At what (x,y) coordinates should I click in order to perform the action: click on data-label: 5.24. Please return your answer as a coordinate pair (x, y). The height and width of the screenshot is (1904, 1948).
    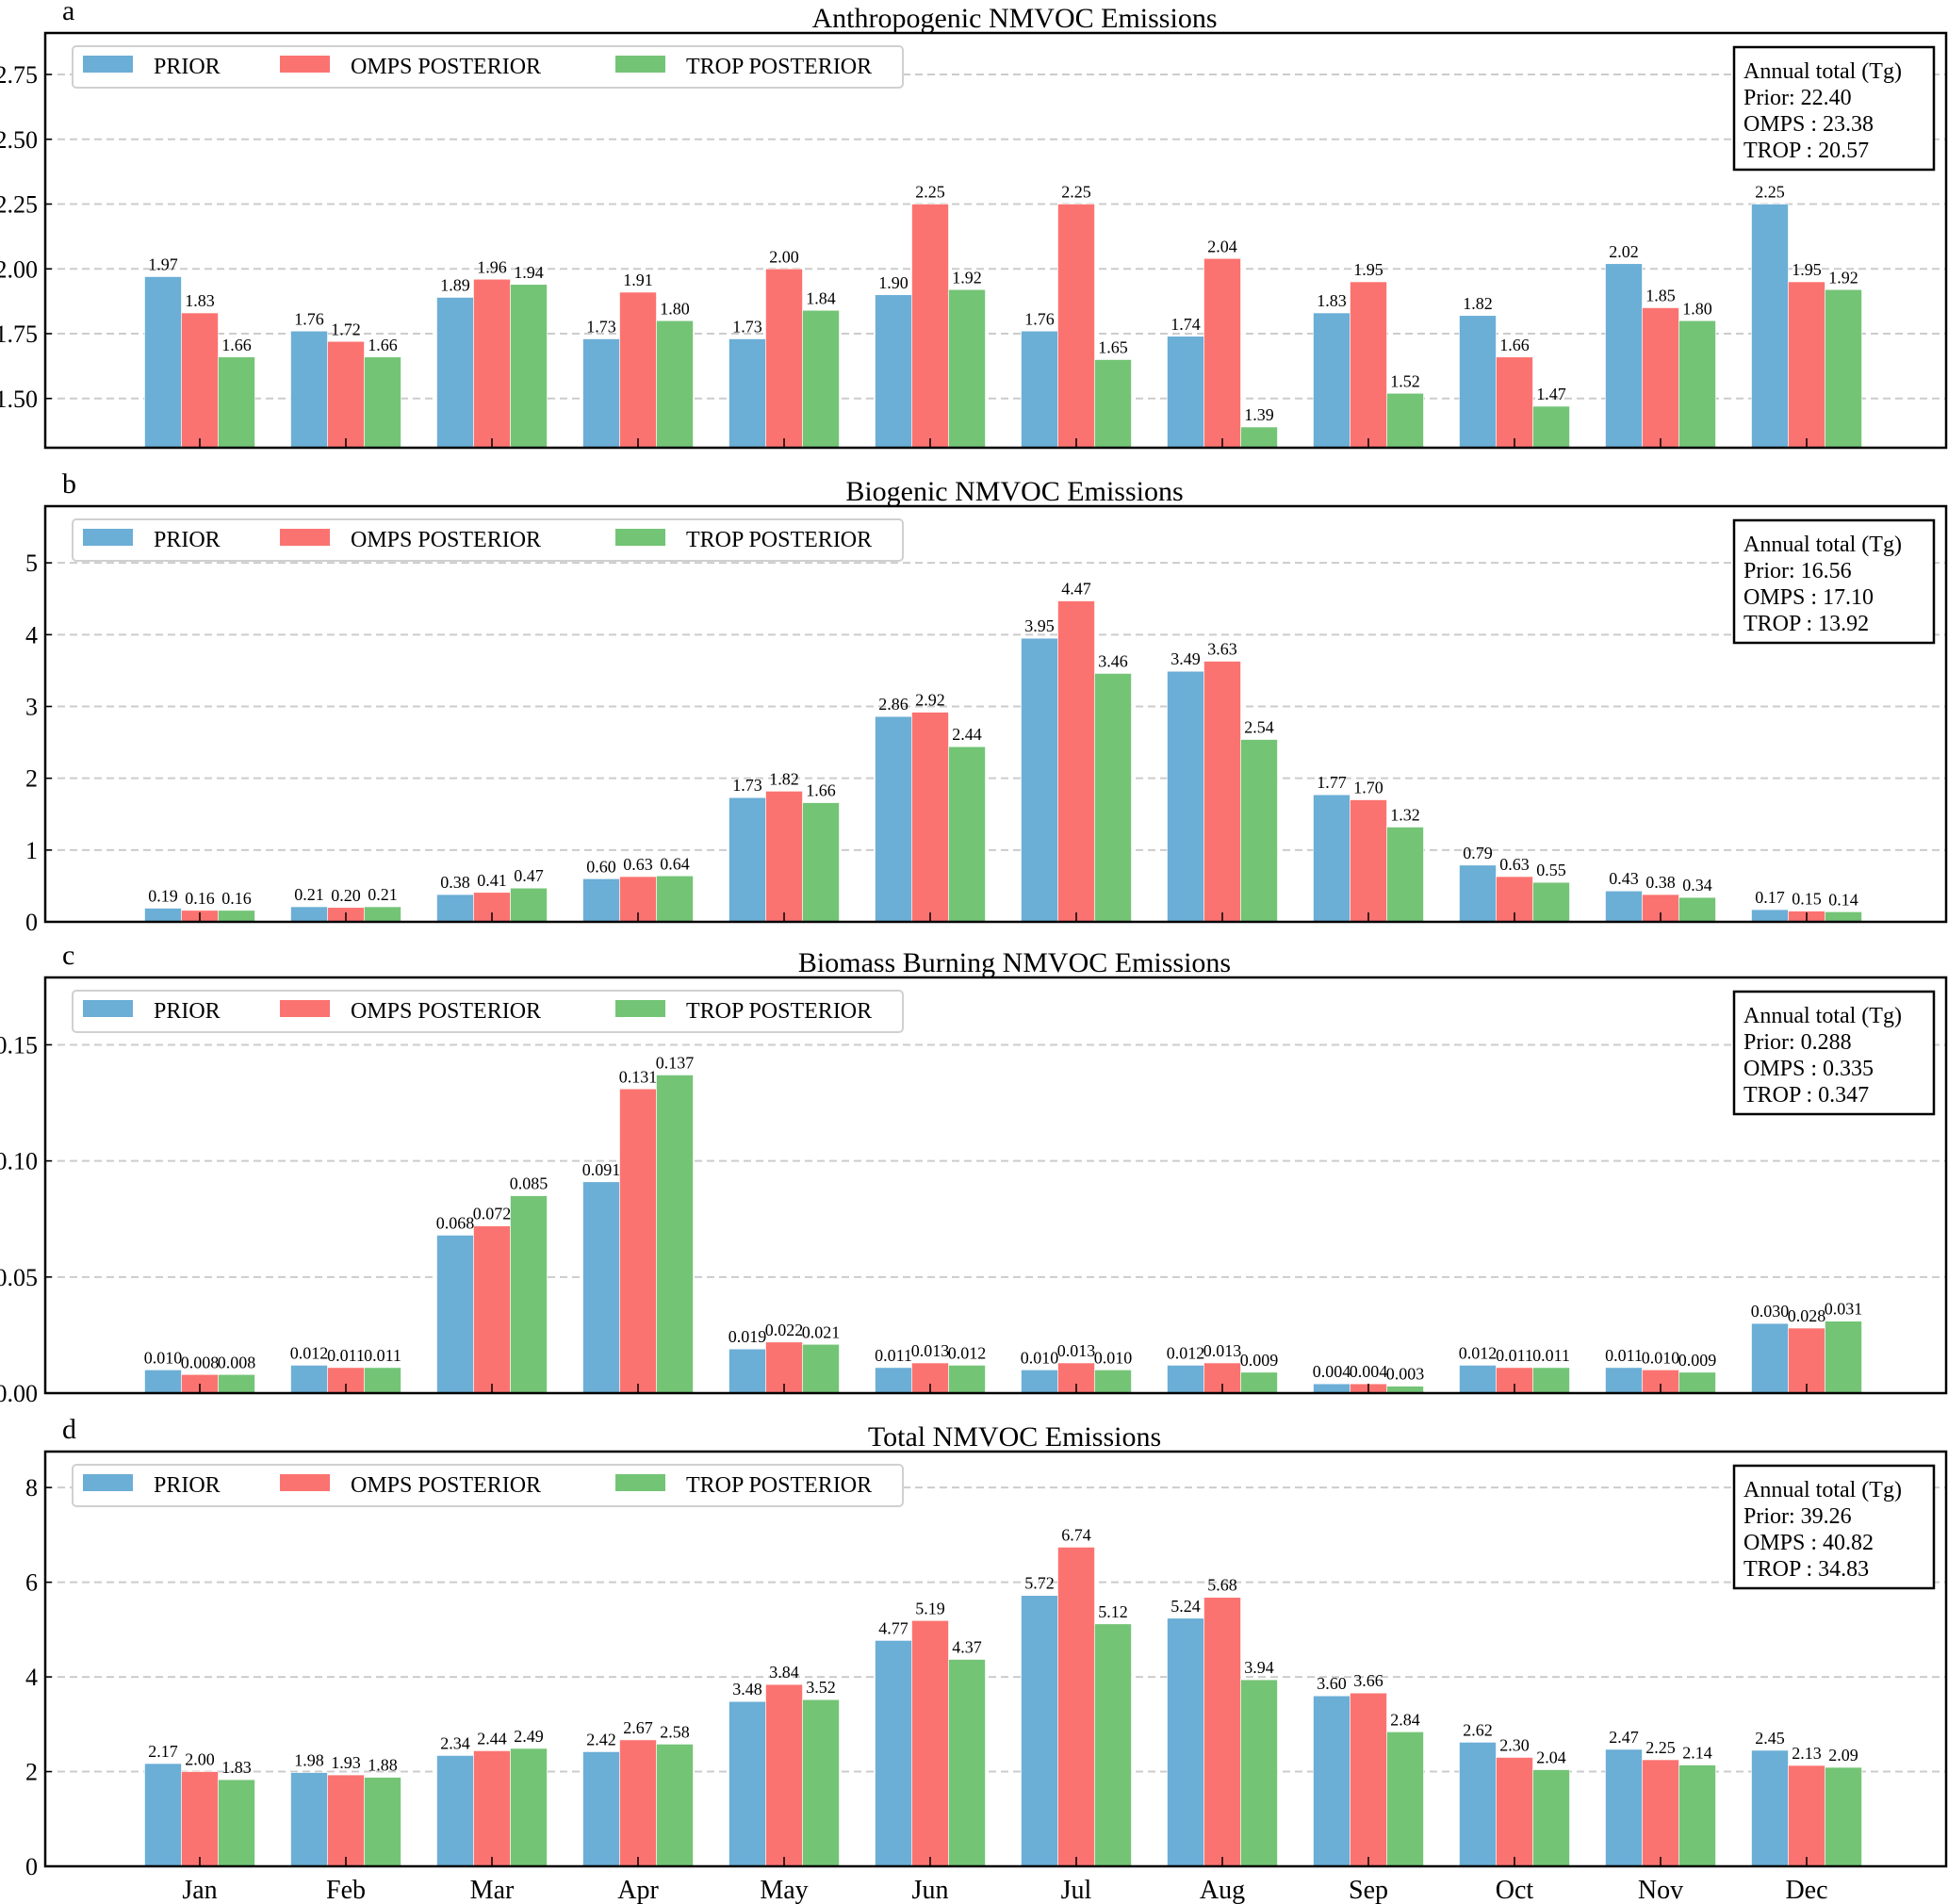
    Looking at the image, I should click on (1185, 1606).